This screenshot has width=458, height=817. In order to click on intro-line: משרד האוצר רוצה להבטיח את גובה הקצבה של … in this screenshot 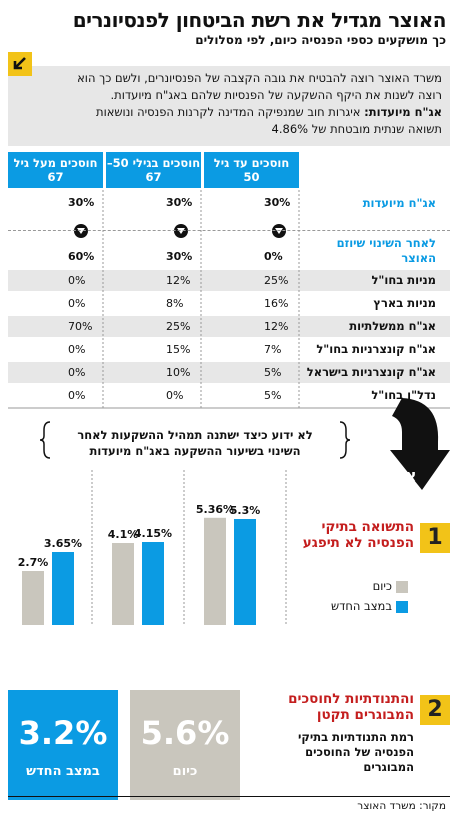, I will do `click(259, 78)`.